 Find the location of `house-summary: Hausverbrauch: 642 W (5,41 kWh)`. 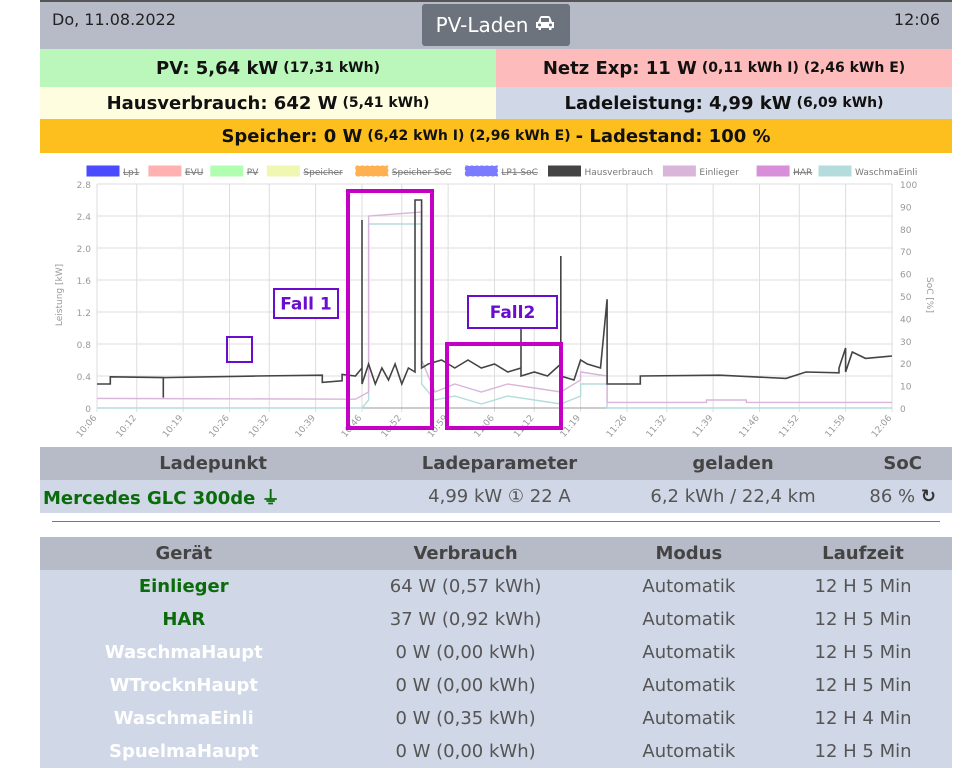

house-summary: Hausverbrauch: 642 W (5,41 kWh) is located at coordinates (268, 103).